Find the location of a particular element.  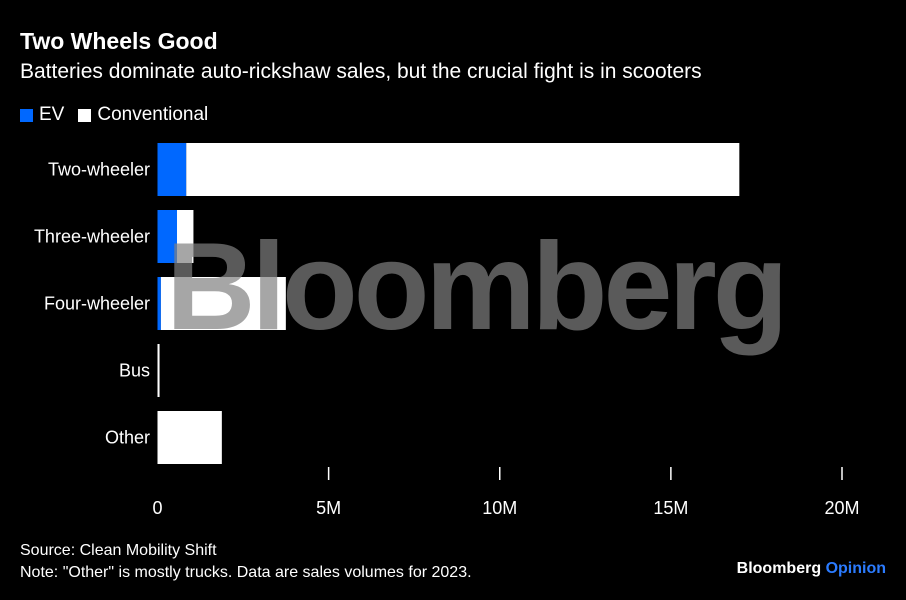

category-label: Bus is located at coordinates (134, 371).